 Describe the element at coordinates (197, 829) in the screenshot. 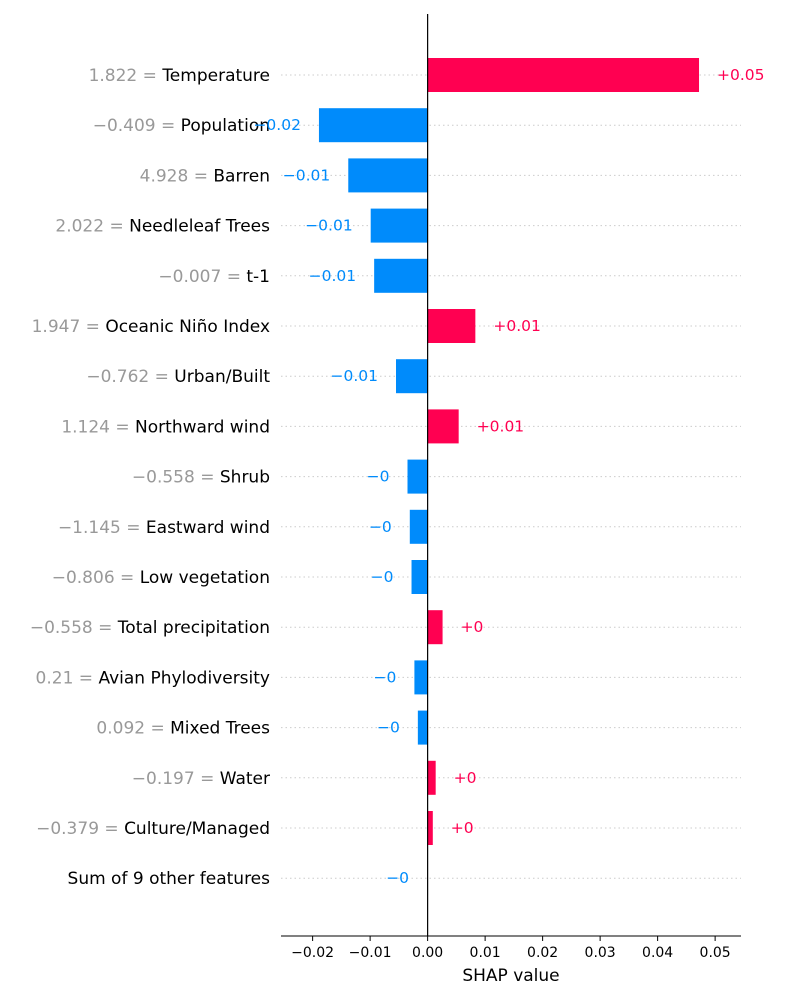

I see `feature-name: Culture/Managed` at that location.